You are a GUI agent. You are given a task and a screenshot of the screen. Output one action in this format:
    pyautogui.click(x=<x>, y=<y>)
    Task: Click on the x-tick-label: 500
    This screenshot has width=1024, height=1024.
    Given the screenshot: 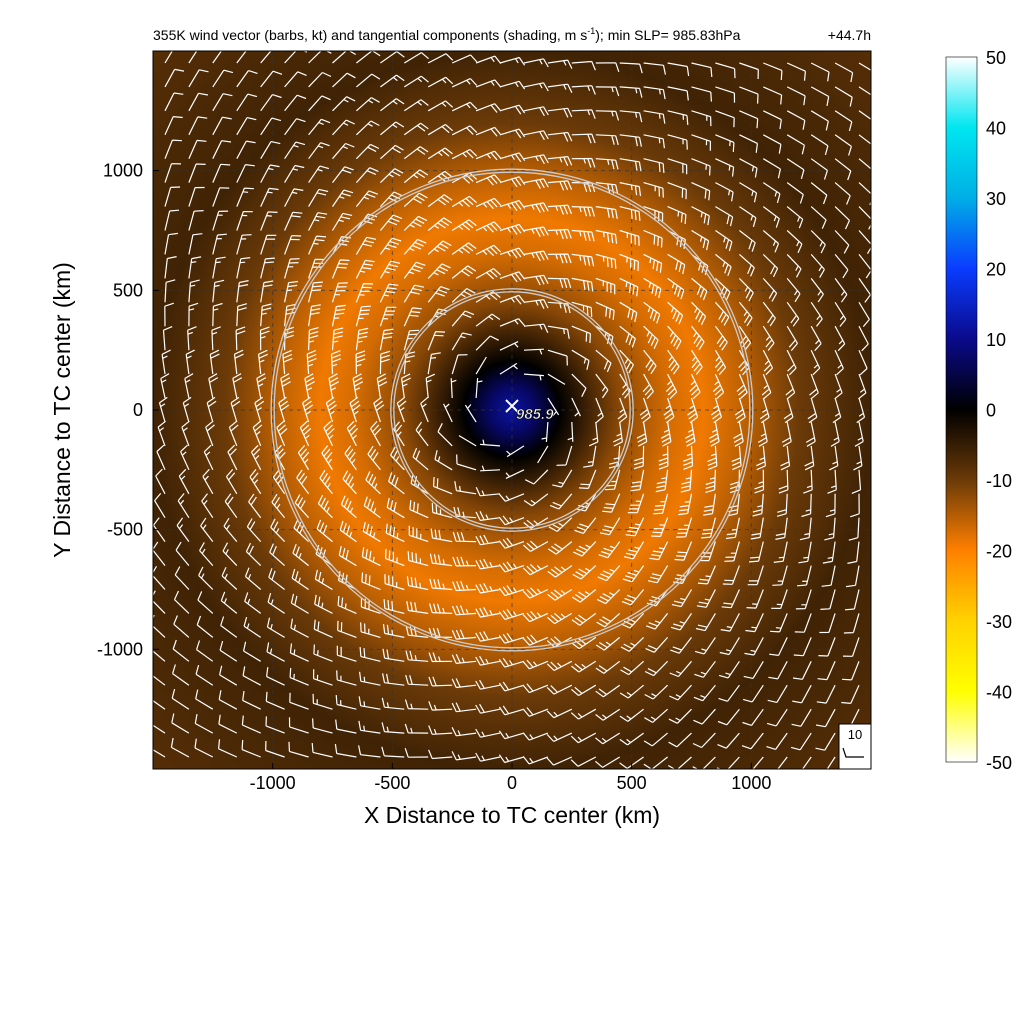 What is the action you would take?
    pyautogui.click(x=632, y=783)
    